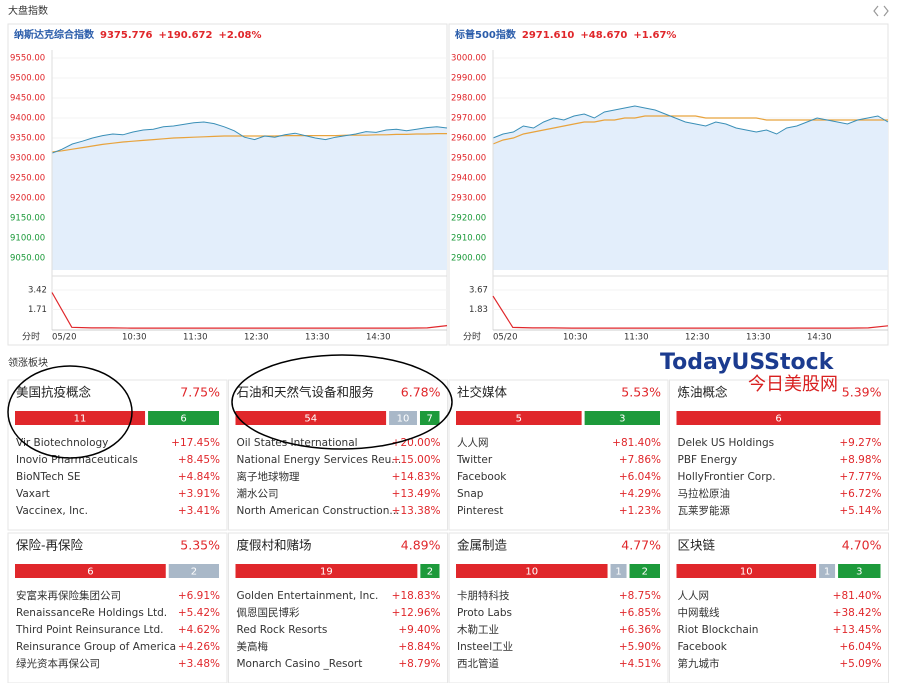 Image resolution: width=900 pixels, height=683 pixels. What do you see at coordinates (641, 392) in the screenshot?
I see `sector-pct: 5.53%` at bounding box center [641, 392].